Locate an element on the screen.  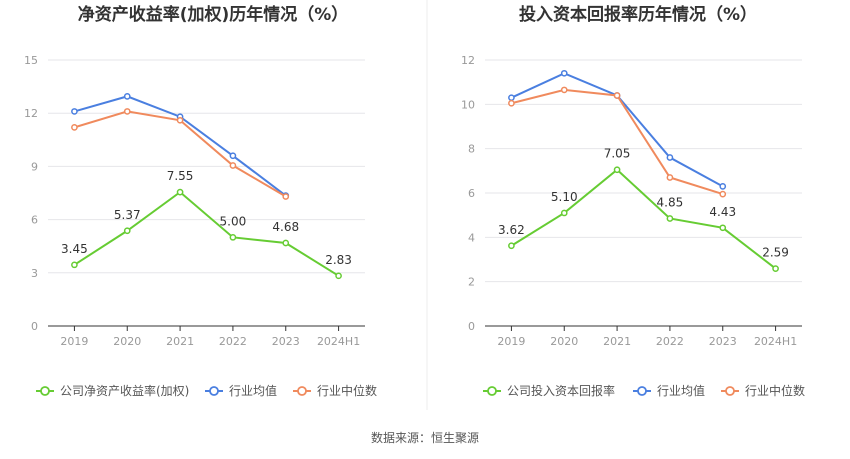
data-label: 3.45 is located at coordinates (74, 249).